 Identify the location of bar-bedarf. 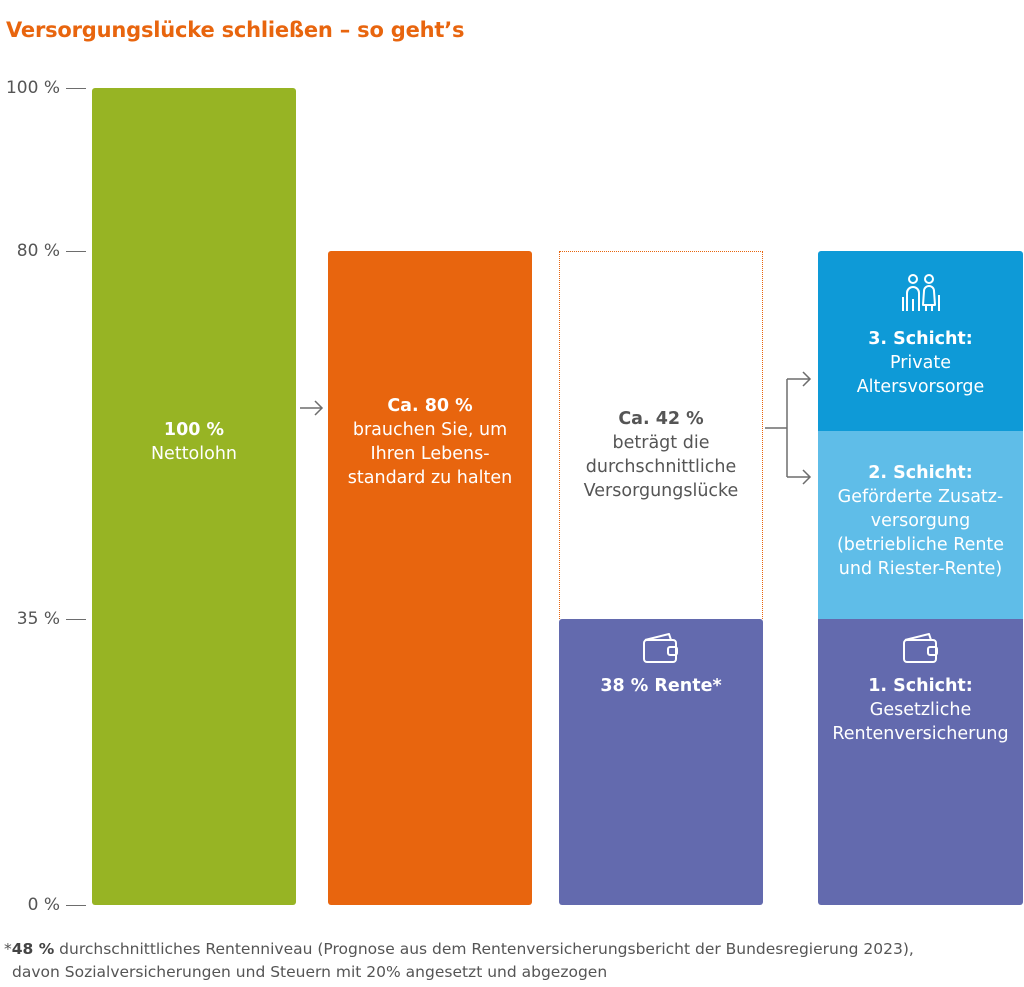
(430, 578).